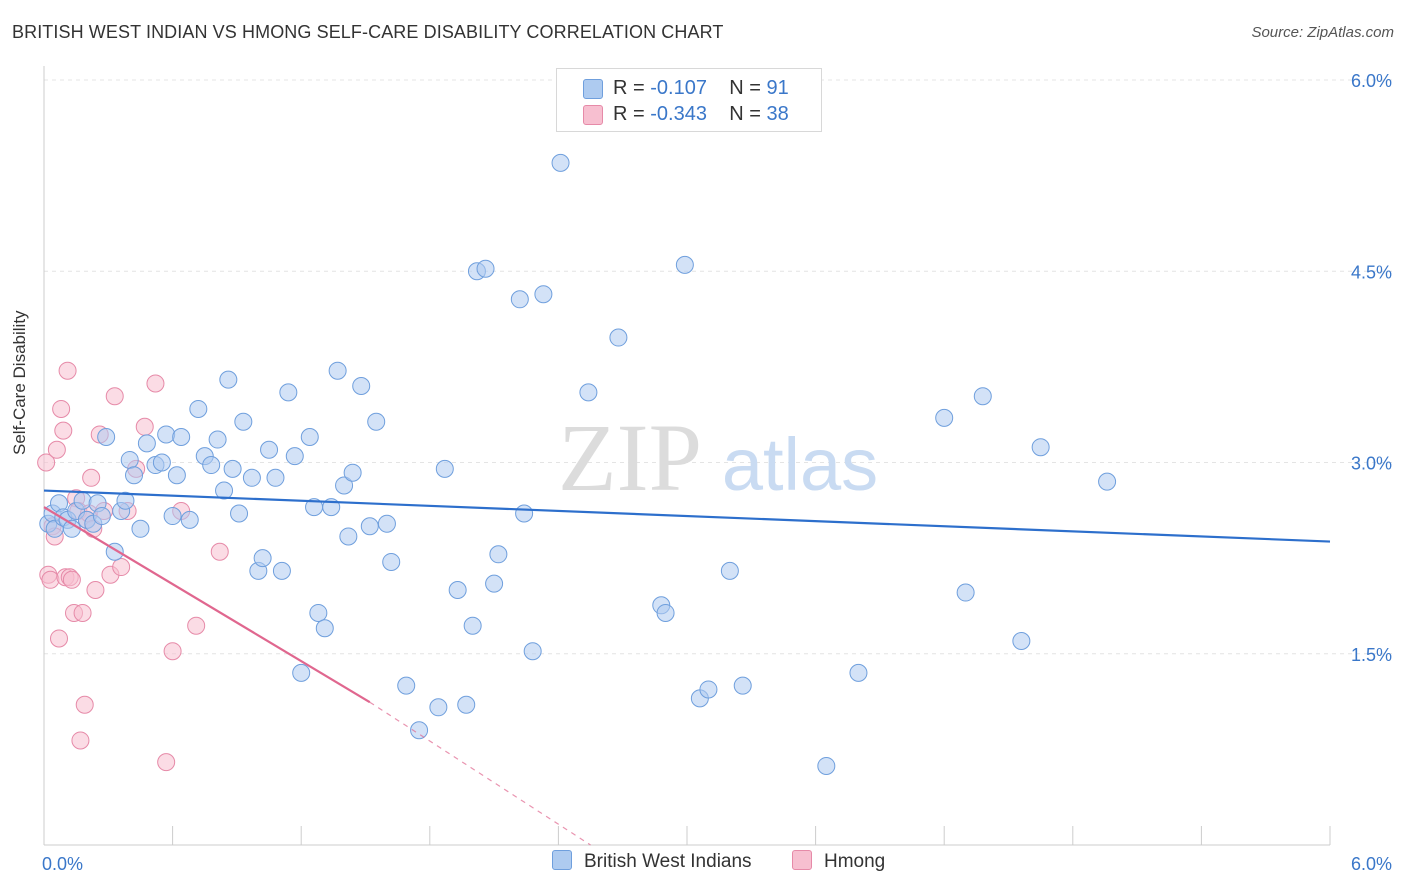  Describe the element at coordinates (718, 457) in the screenshot. I see `watermark: ZIP atlas` at that location.